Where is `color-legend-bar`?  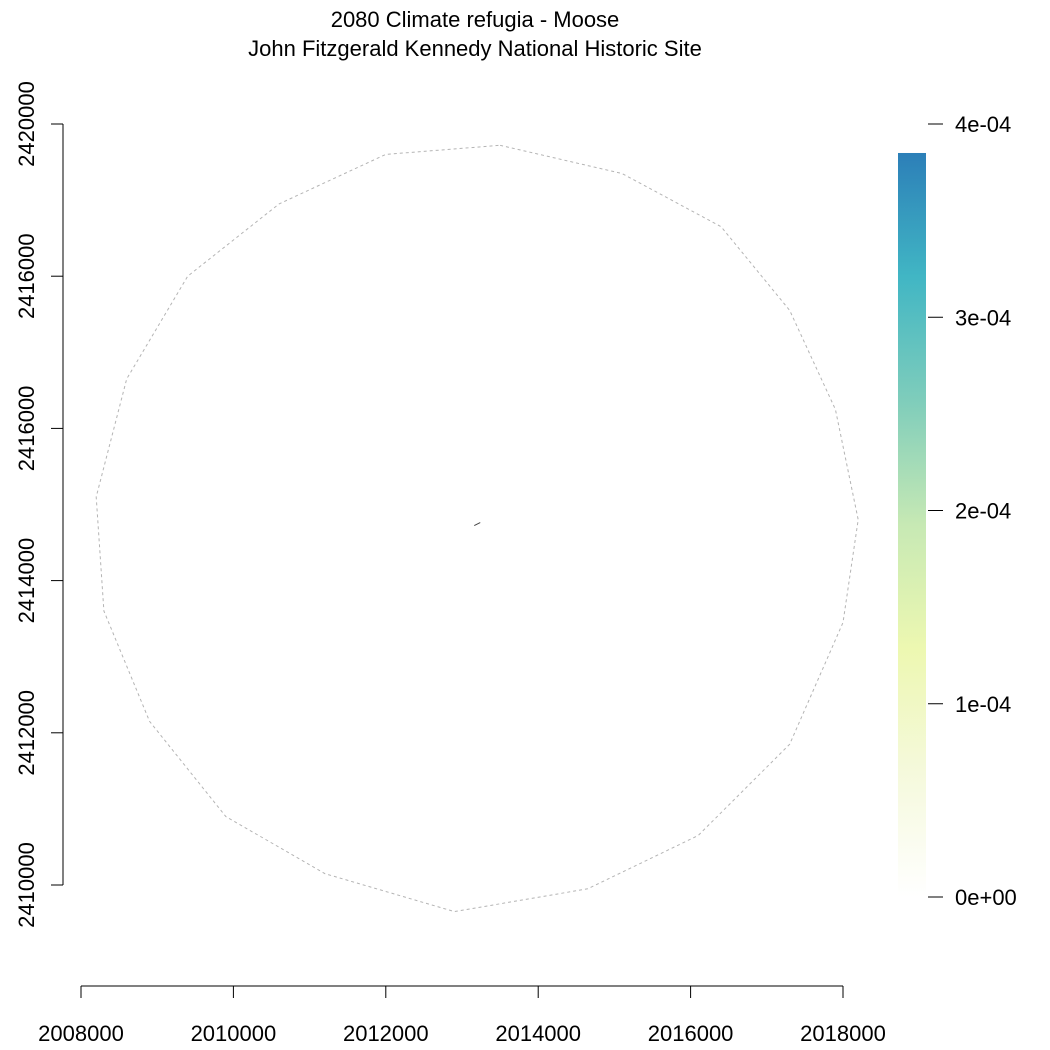
color-legend-bar is located at coordinates (912, 525).